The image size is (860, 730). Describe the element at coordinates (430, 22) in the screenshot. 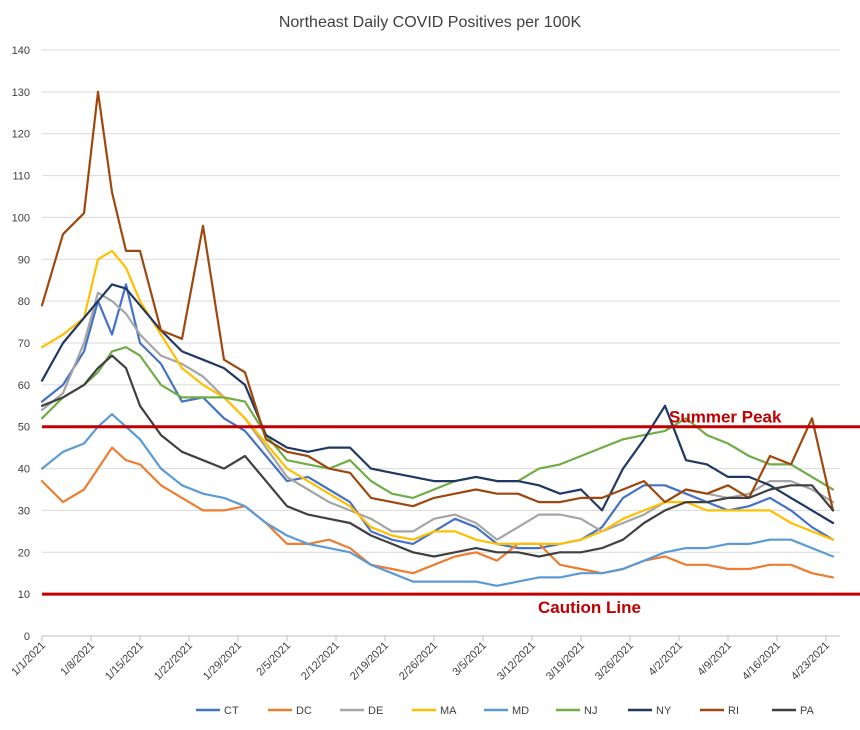

I see `chart-title: Northeast Daily COVID Positives per 100K` at that location.